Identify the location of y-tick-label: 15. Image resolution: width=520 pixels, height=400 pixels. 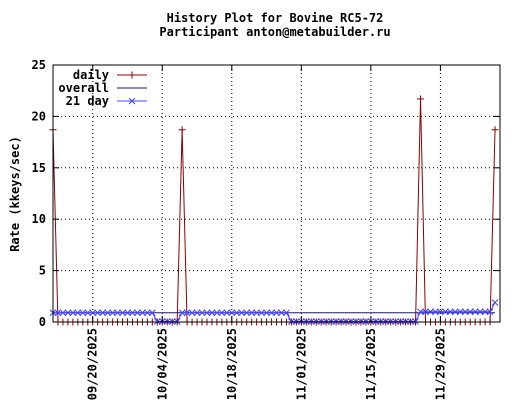
(39, 168).